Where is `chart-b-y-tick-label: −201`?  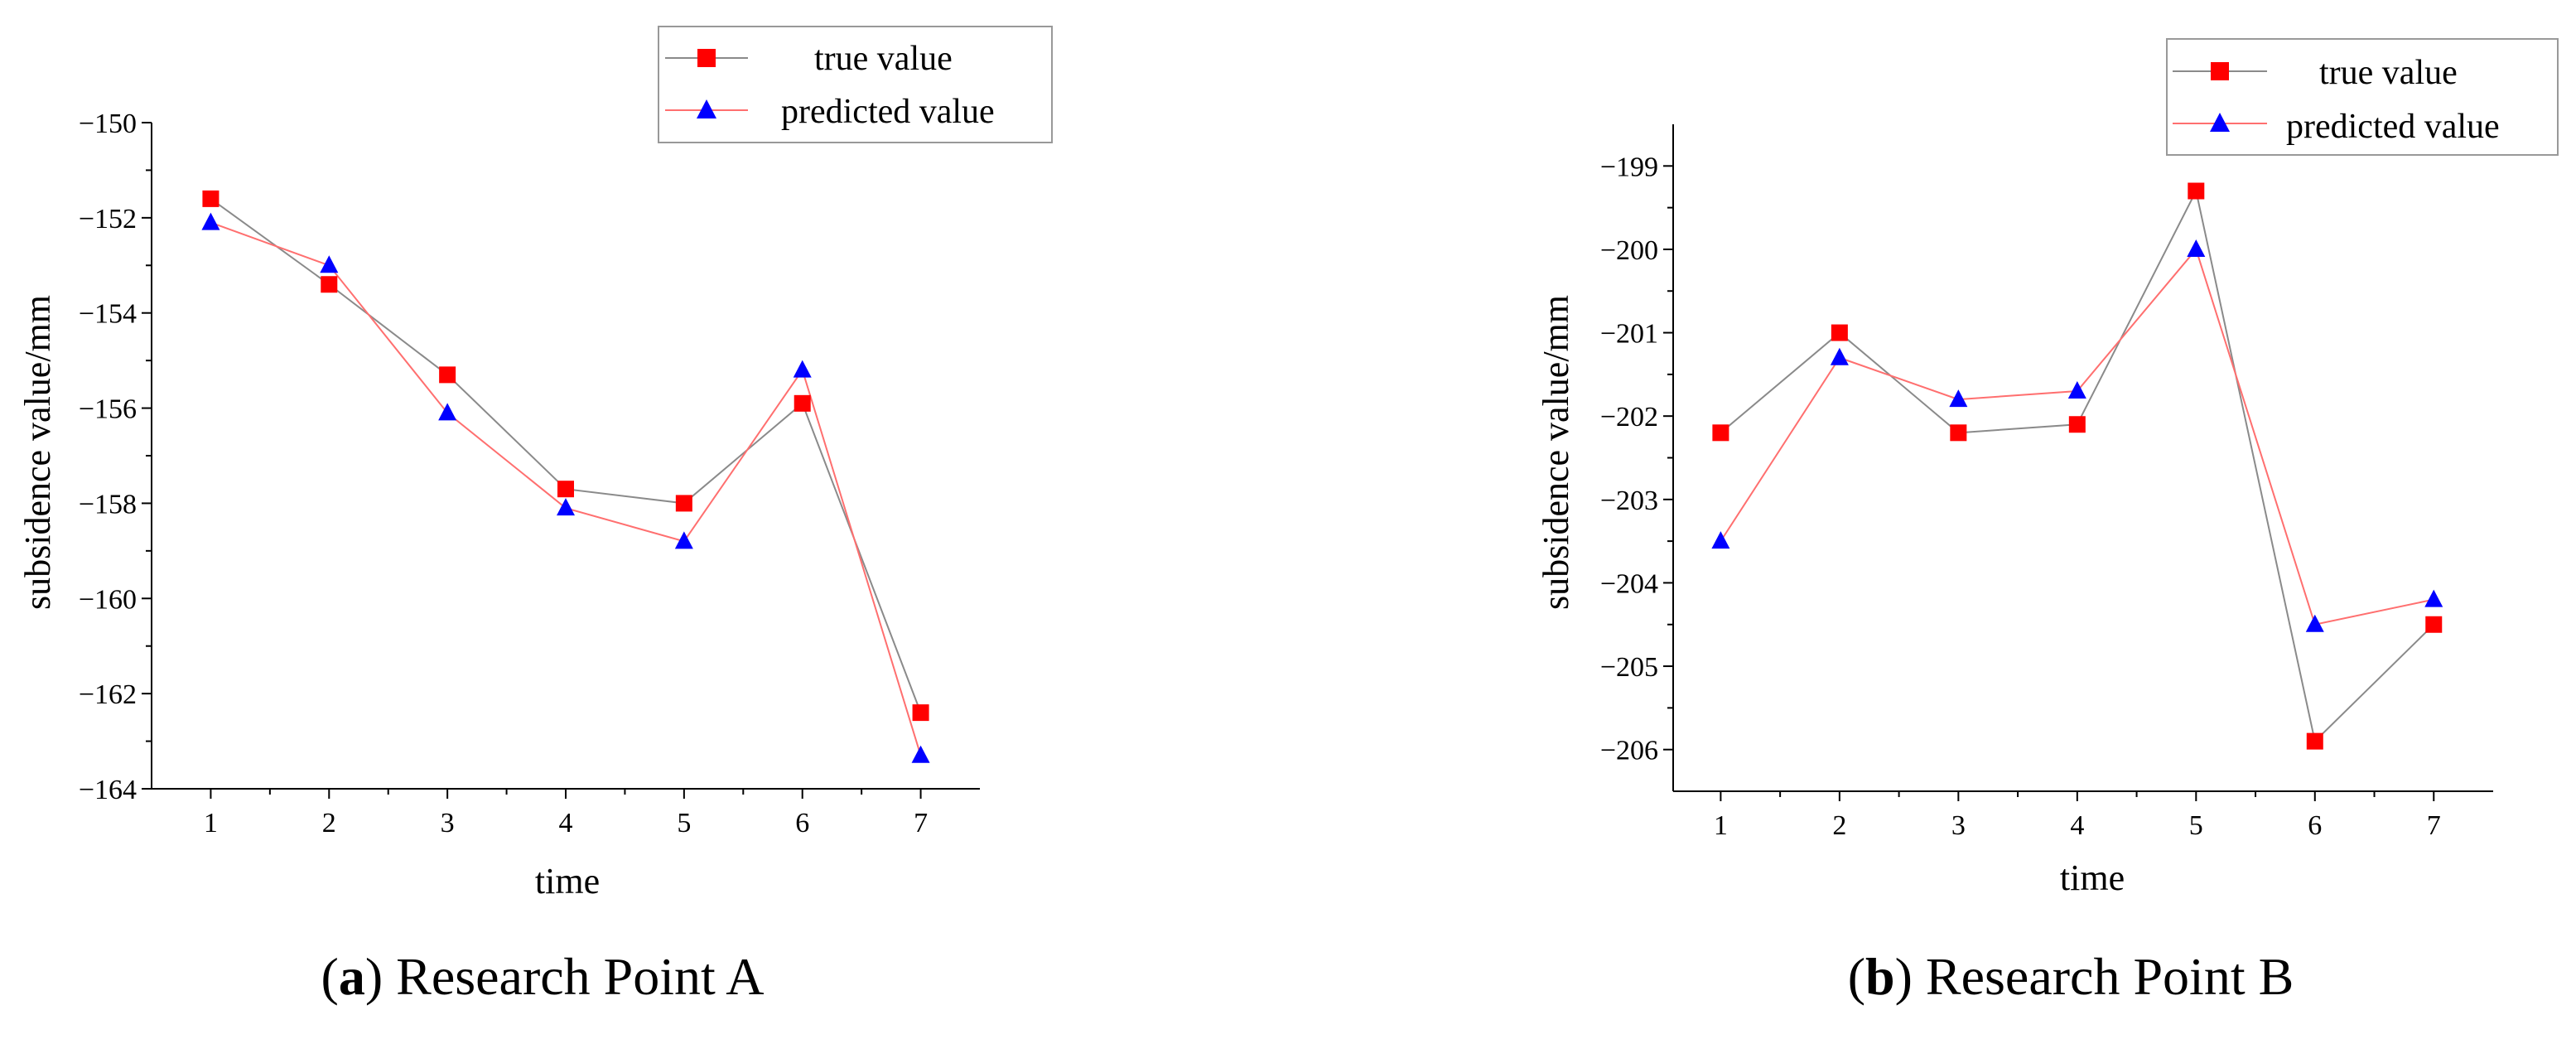
chart-b-y-tick-label: −201 is located at coordinates (1629, 335).